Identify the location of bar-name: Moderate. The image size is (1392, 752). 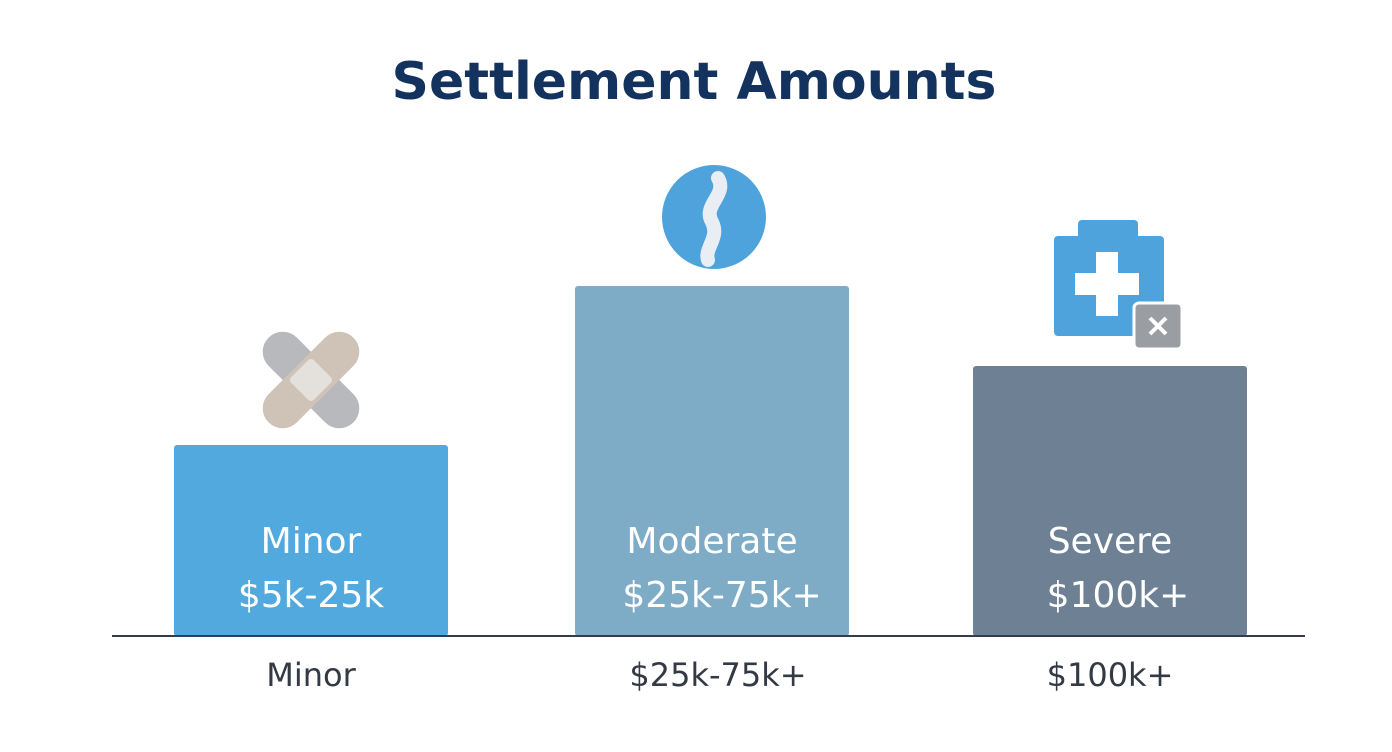
(711, 541).